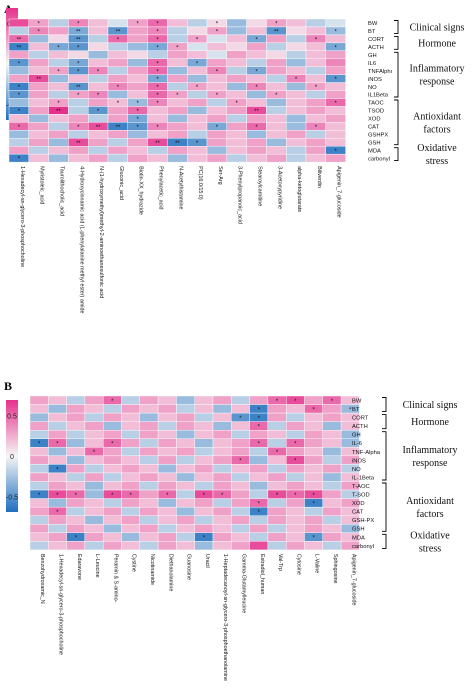 This screenshot has height=697, width=474. What do you see at coordinates (78, 144) in the screenshot?
I see `significance-mark: **` at bounding box center [78, 144].